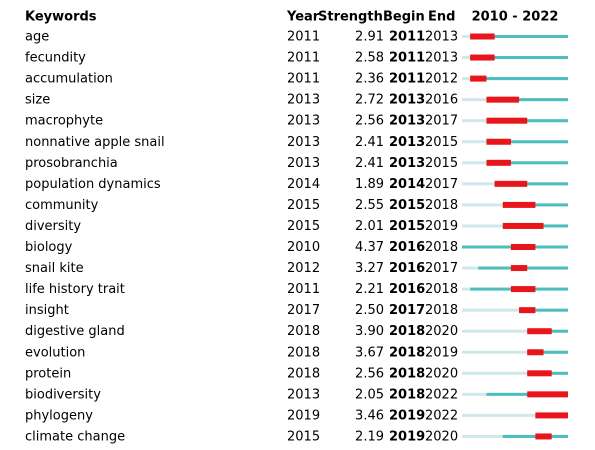 The image size is (595, 450). I want to click on strength: 1.89, so click(369, 184).